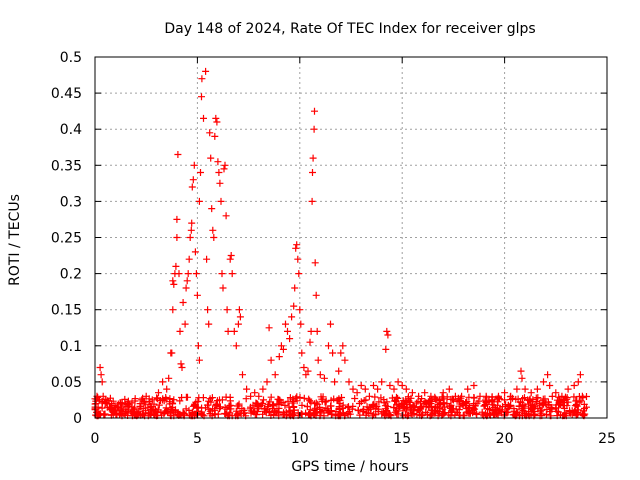 This screenshot has height=480, width=640. Describe the element at coordinates (71, 202) in the screenshot. I see `y-tick-label: 0.3` at that location.